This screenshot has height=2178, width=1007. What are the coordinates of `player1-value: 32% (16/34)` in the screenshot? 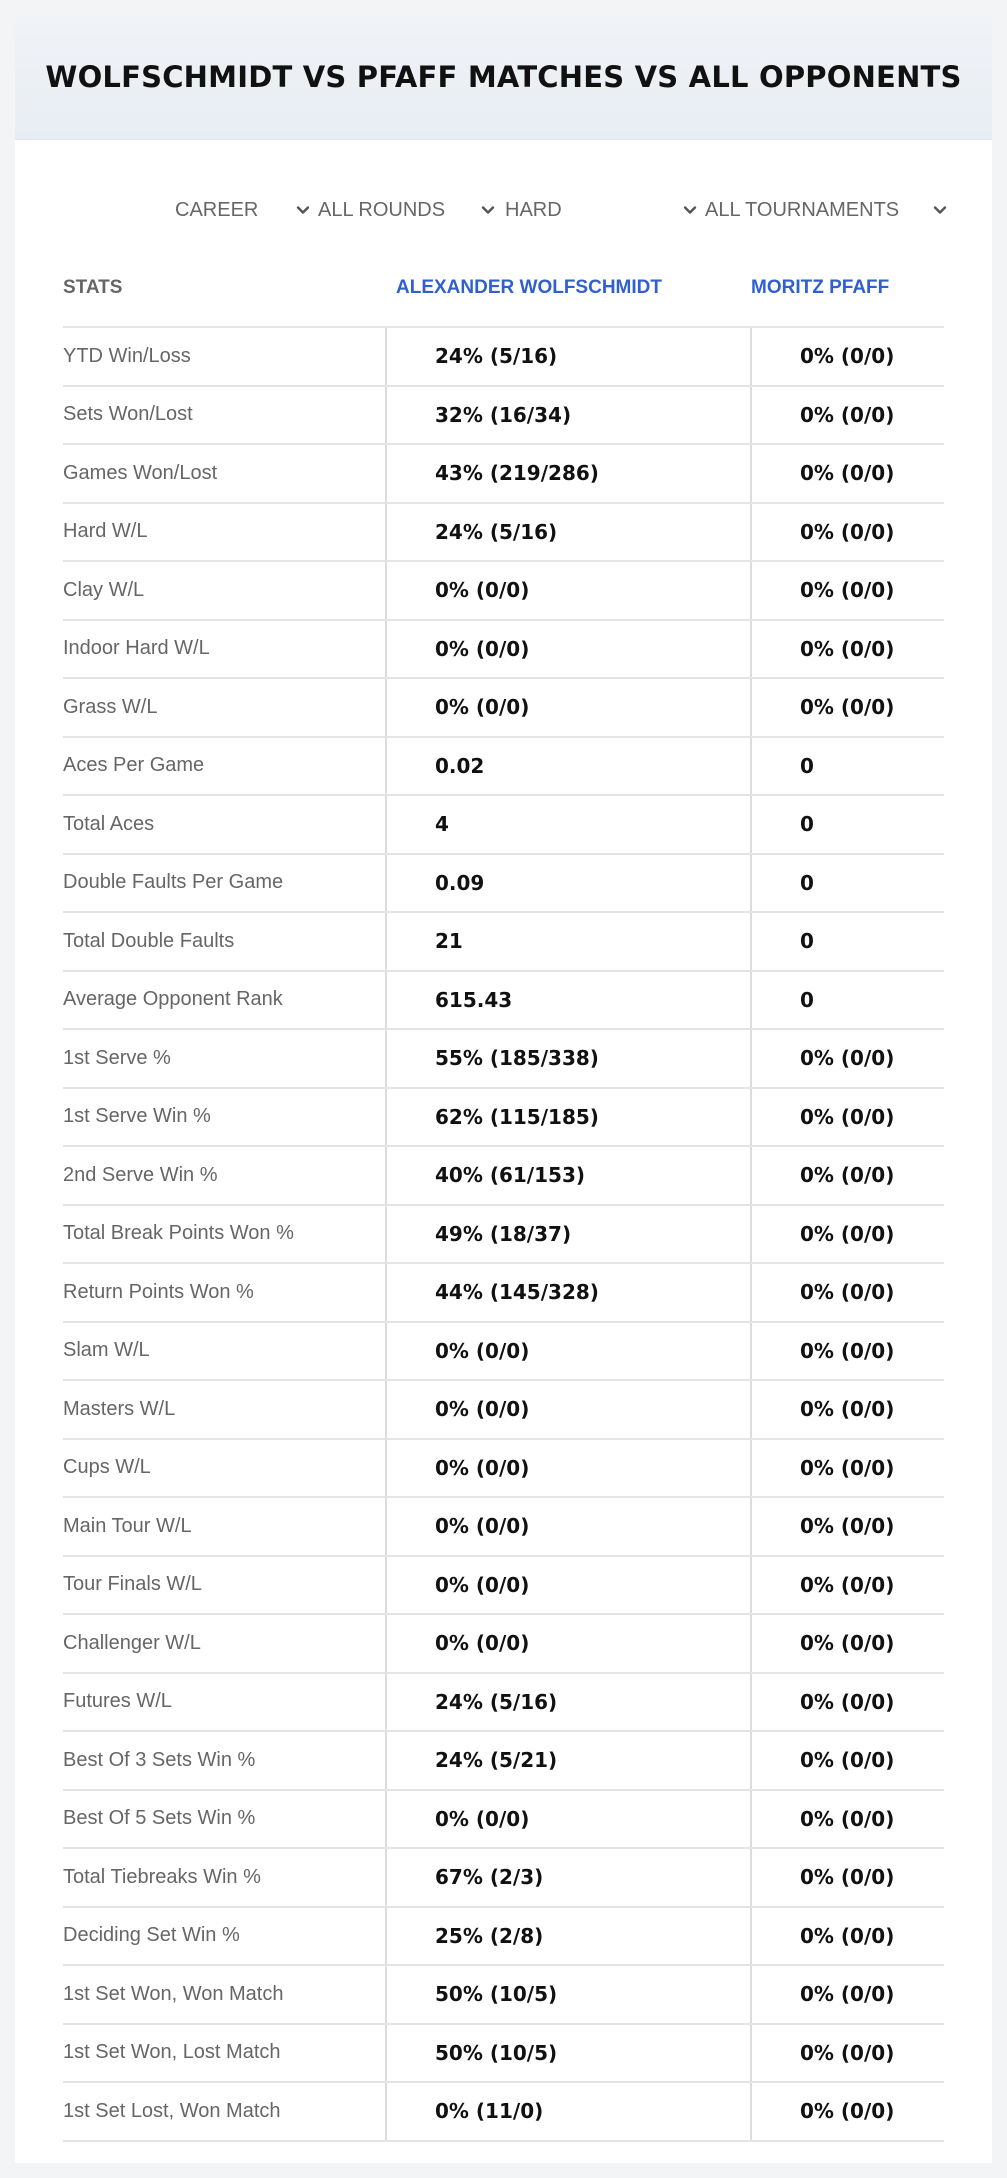 It's located at (568, 415).